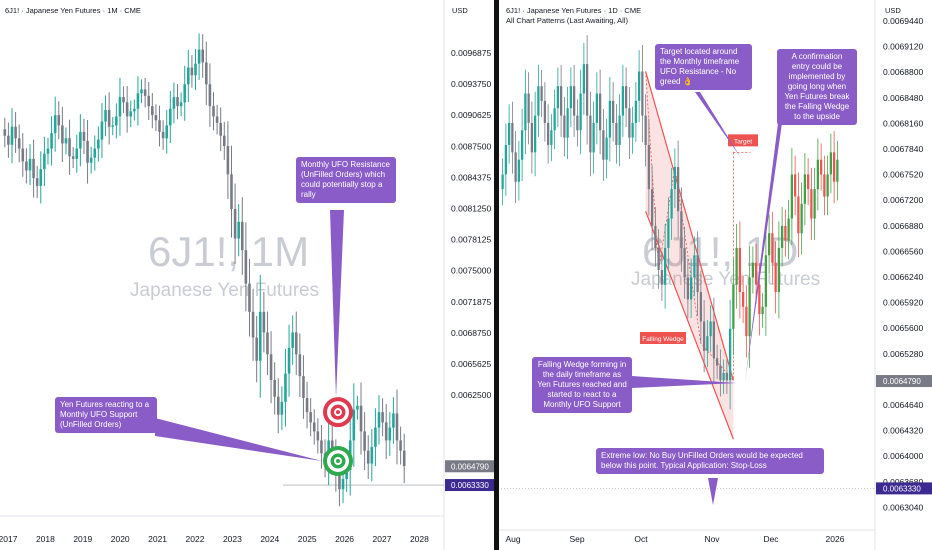 This screenshot has width=932, height=550. Describe the element at coordinates (471, 364) in the screenshot. I see `price-tick-label: 0.0065625` at that location.